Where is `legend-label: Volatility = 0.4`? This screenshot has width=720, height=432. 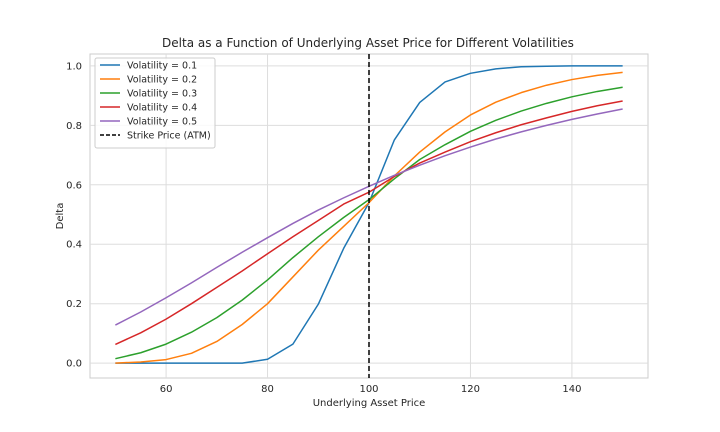
legend-label: Volatility = 0.4 is located at coordinates (162, 108).